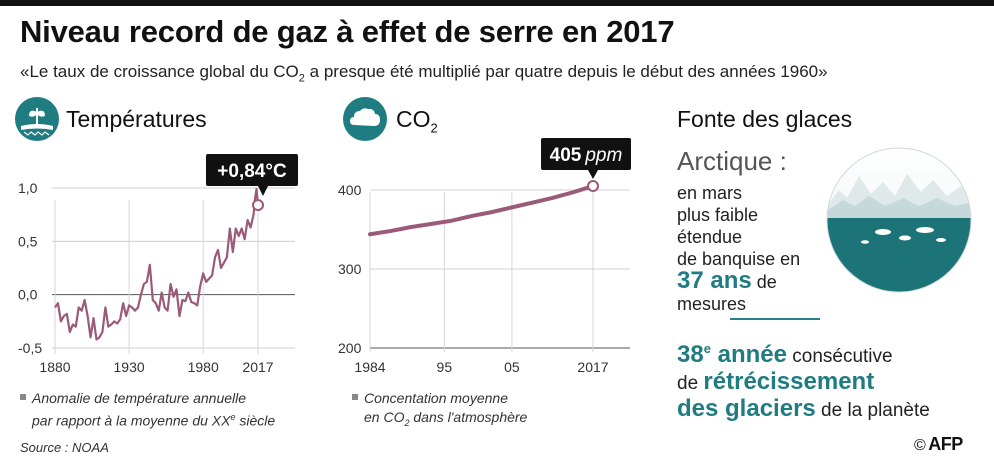 This screenshot has width=994, height=469. I want to click on co2-y-tick-label: 200, so click(350, 348).